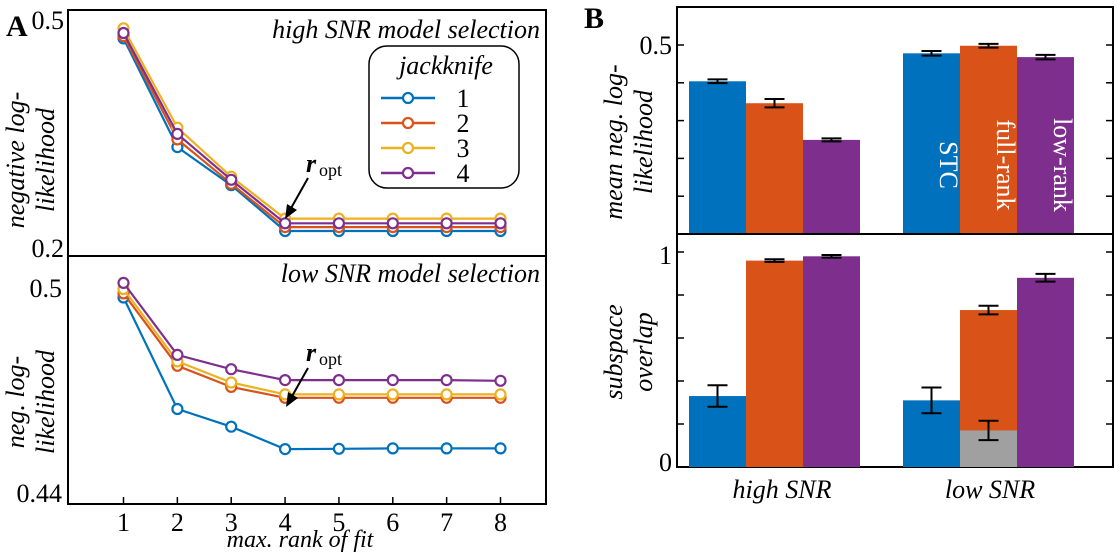 The width and height of the screenshot is (1120, 557). Describe the element at coordinates (292, 399) in the screenshot. I see `panel-a-bottom-arrow-head` at that location.